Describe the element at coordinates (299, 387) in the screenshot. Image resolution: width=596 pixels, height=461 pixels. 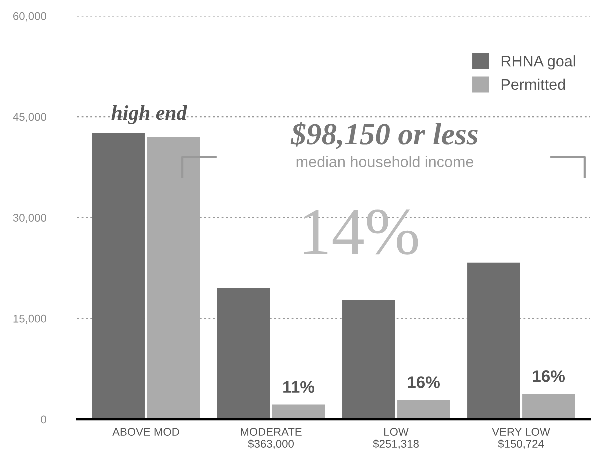
I see `annotation: 11%` at that location.